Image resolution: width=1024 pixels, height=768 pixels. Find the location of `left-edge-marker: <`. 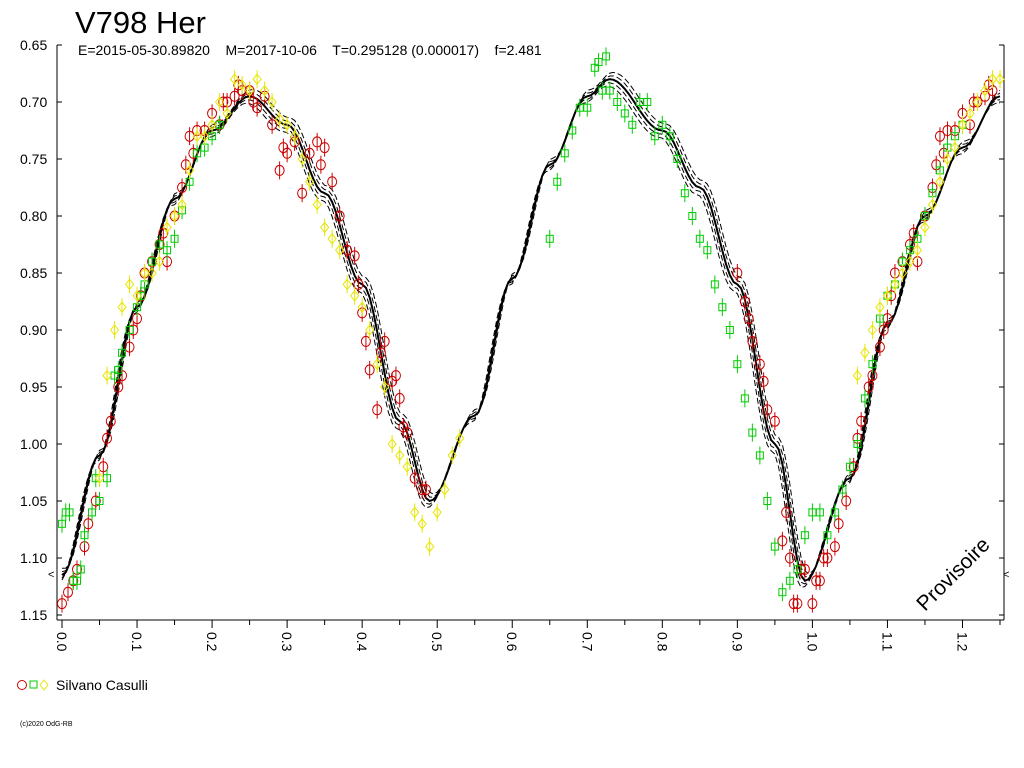

left-edge-marker: < is located at coordinates (51, 575).